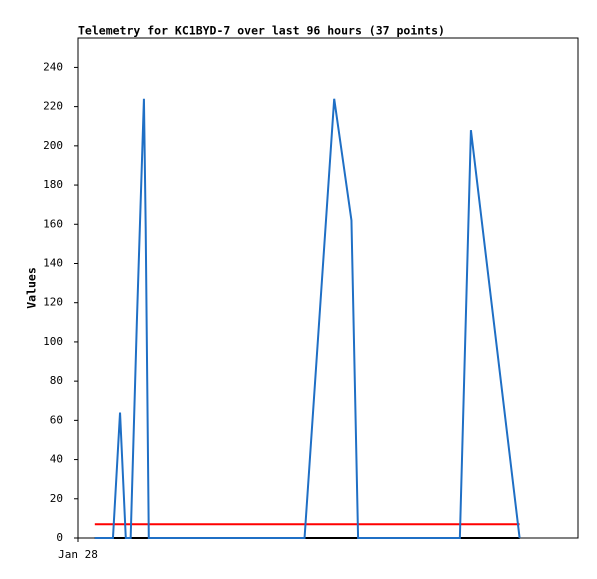 The width and height of the screenshot is (597, 579). Describe the element at coordinates (32, 288) in the screenshot. I see `y-axis-label: Values` at that location.